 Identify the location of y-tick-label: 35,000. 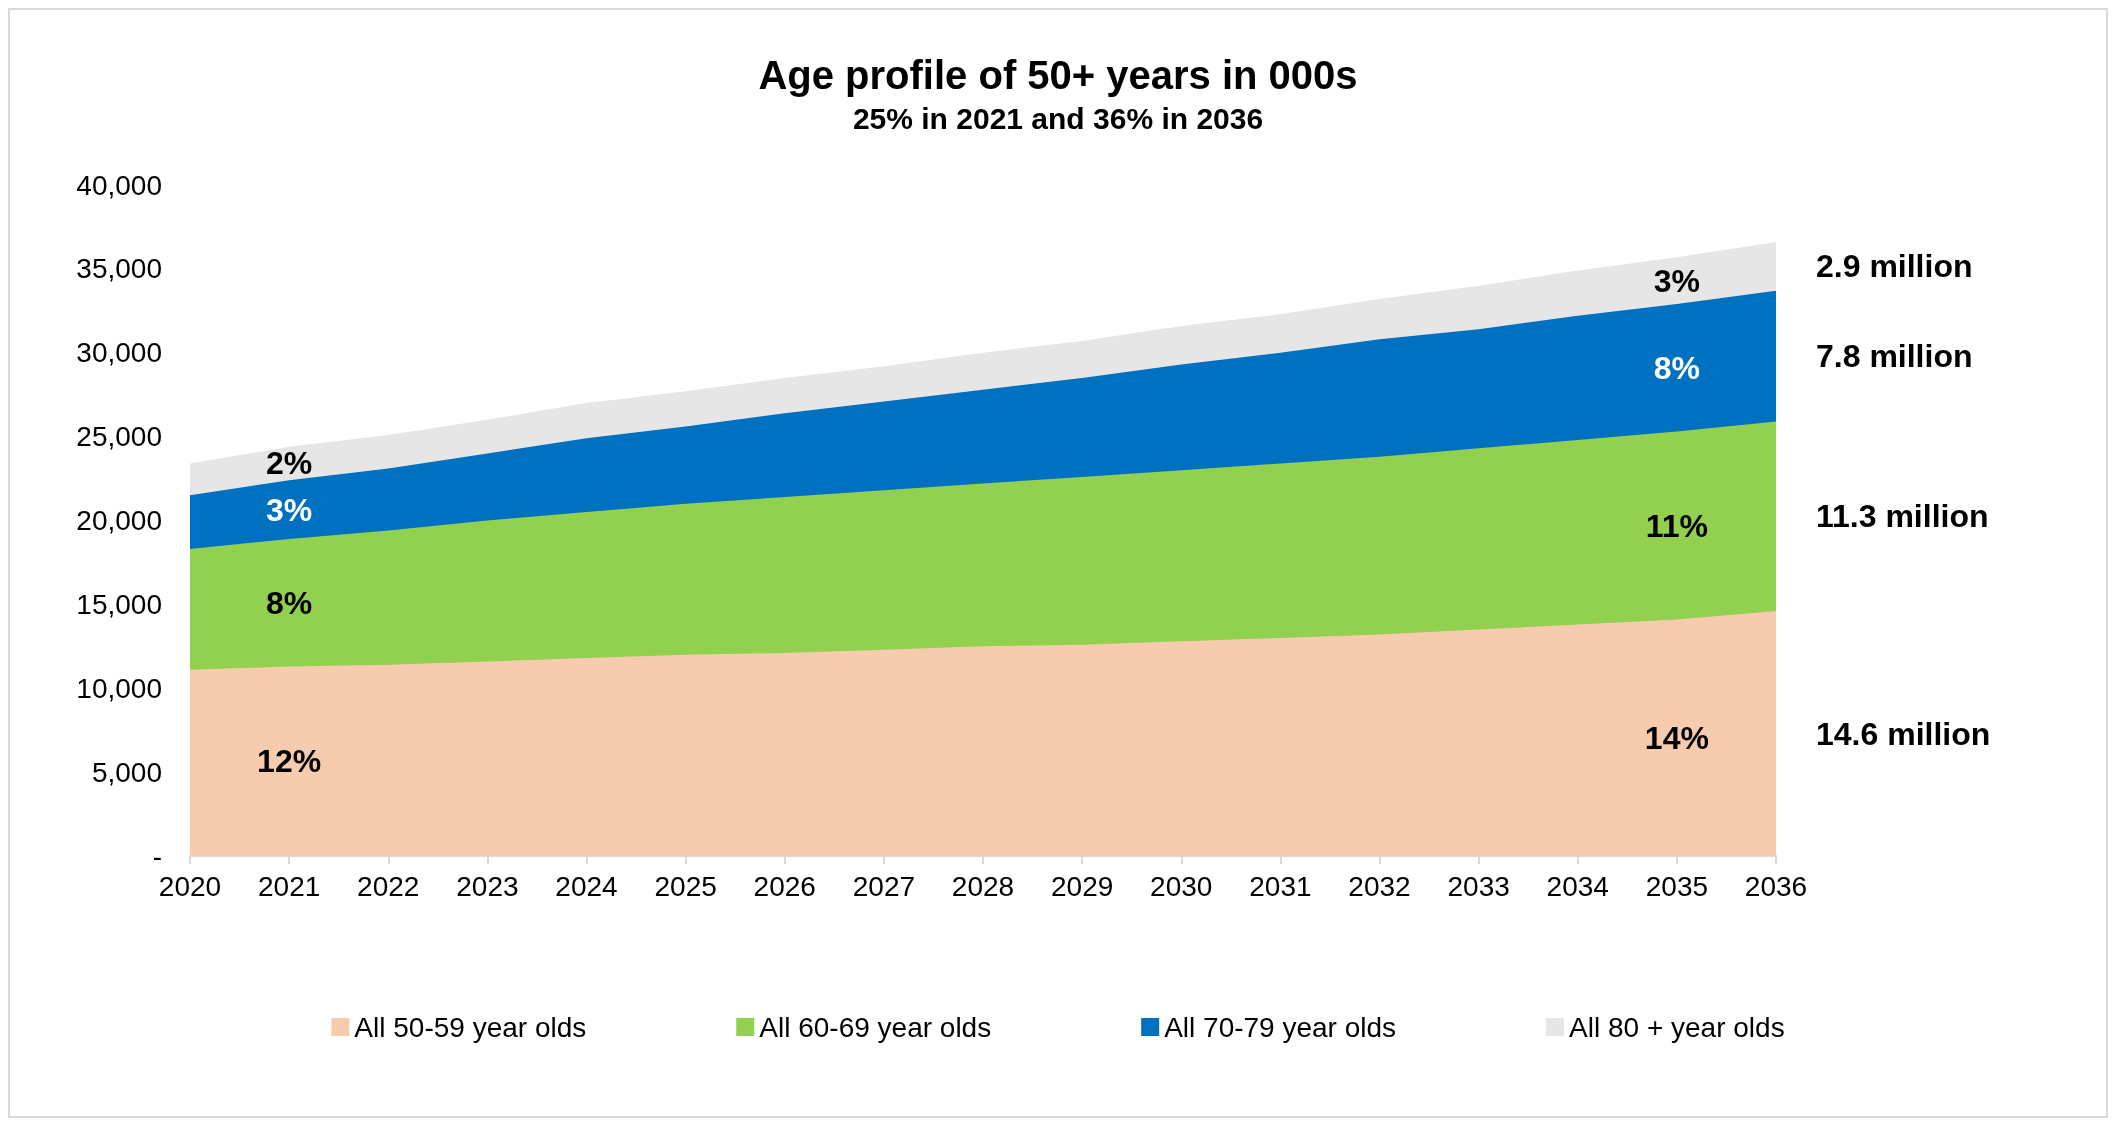
(119, 269).